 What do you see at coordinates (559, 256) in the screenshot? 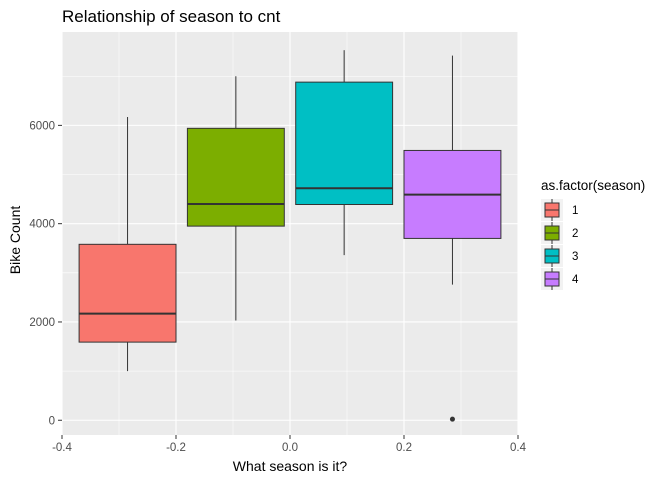
I see `legend-item-3: 3` at bounding box center [559, 256].